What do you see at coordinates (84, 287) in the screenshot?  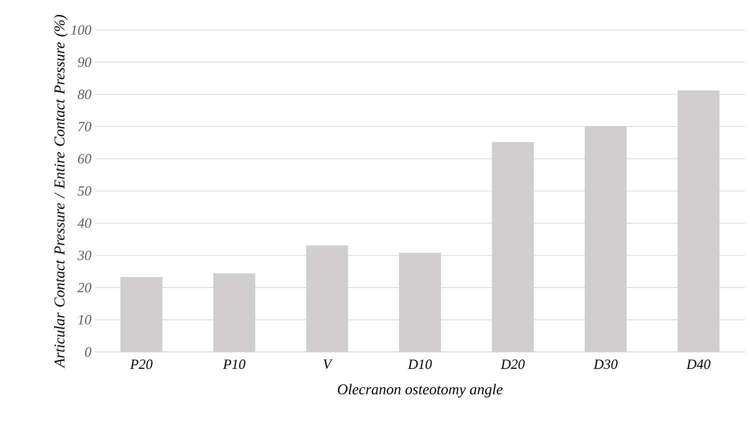 I see `y-tick-label: 20` at bounding box center [84, 287].